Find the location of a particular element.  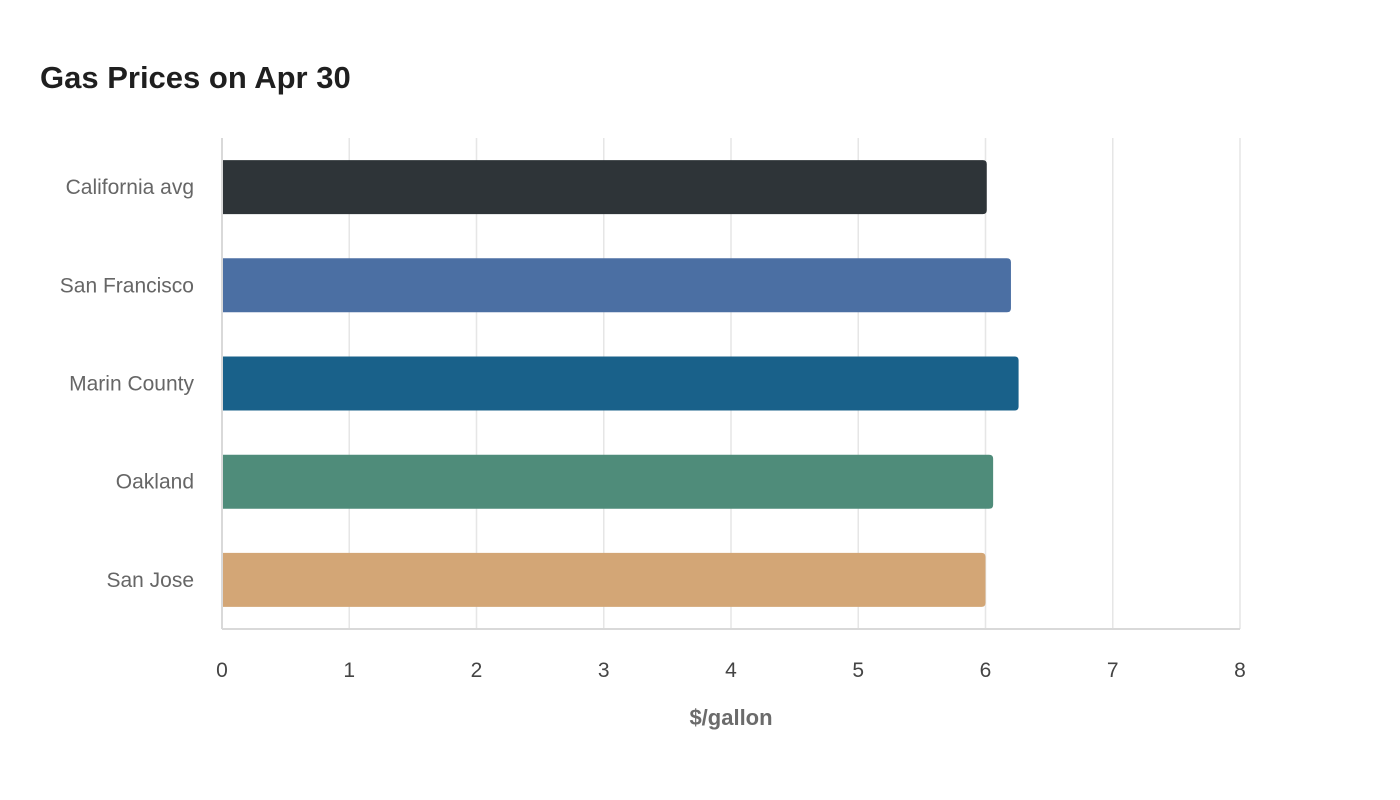

x-tick-label: 4 is located at coordinates (731, 670).